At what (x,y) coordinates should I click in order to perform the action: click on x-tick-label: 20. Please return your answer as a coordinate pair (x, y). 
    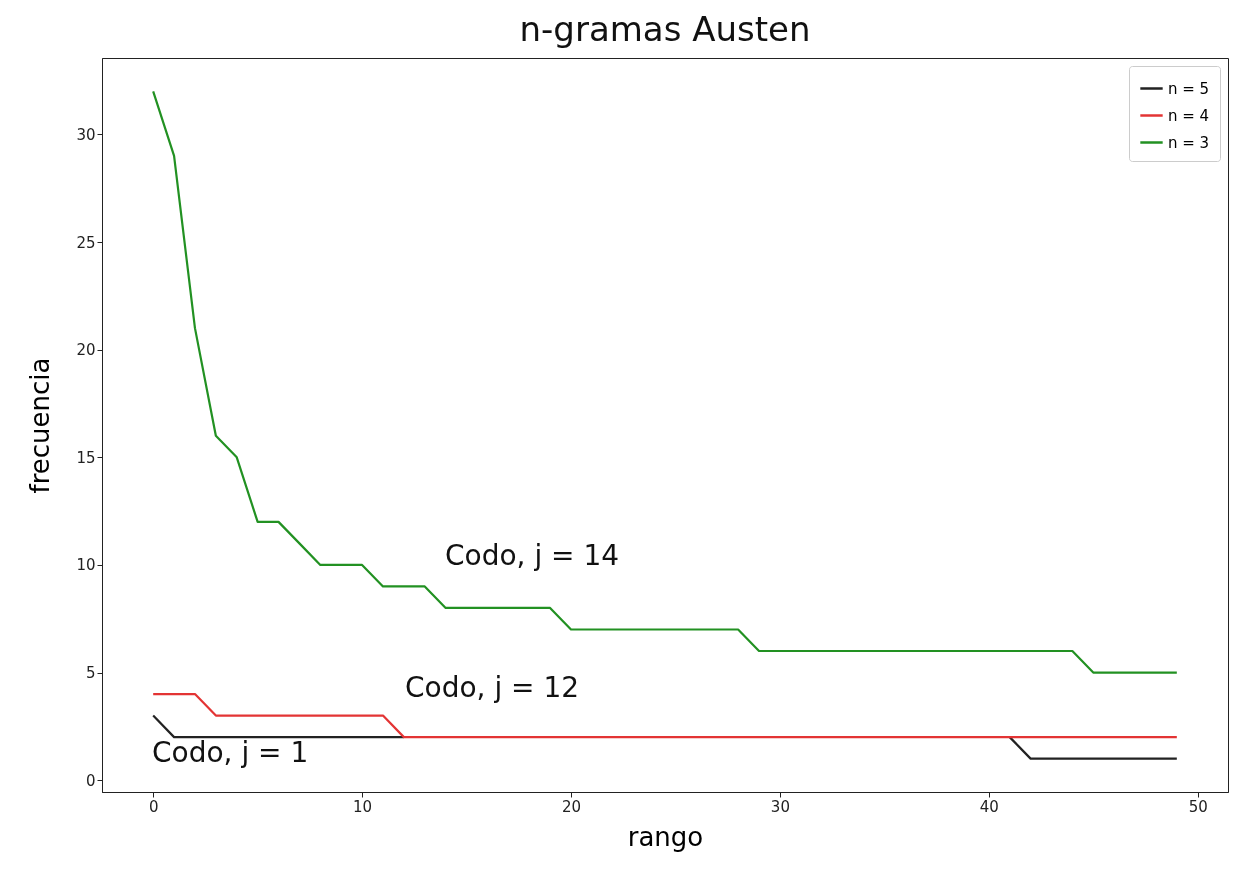
    Looking at the image, I should click on (571, 806).